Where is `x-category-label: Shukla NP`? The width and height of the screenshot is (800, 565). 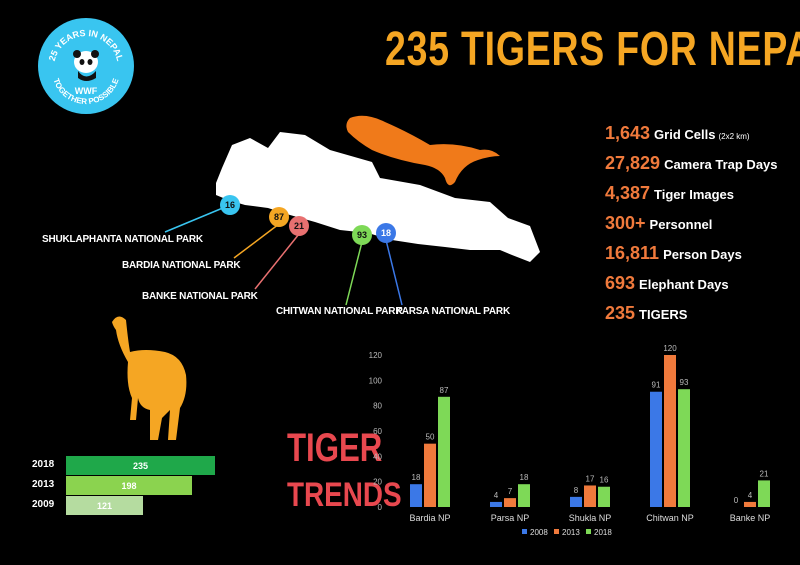
x-category-label: Shukla NP is located at coordinates (590, 518).